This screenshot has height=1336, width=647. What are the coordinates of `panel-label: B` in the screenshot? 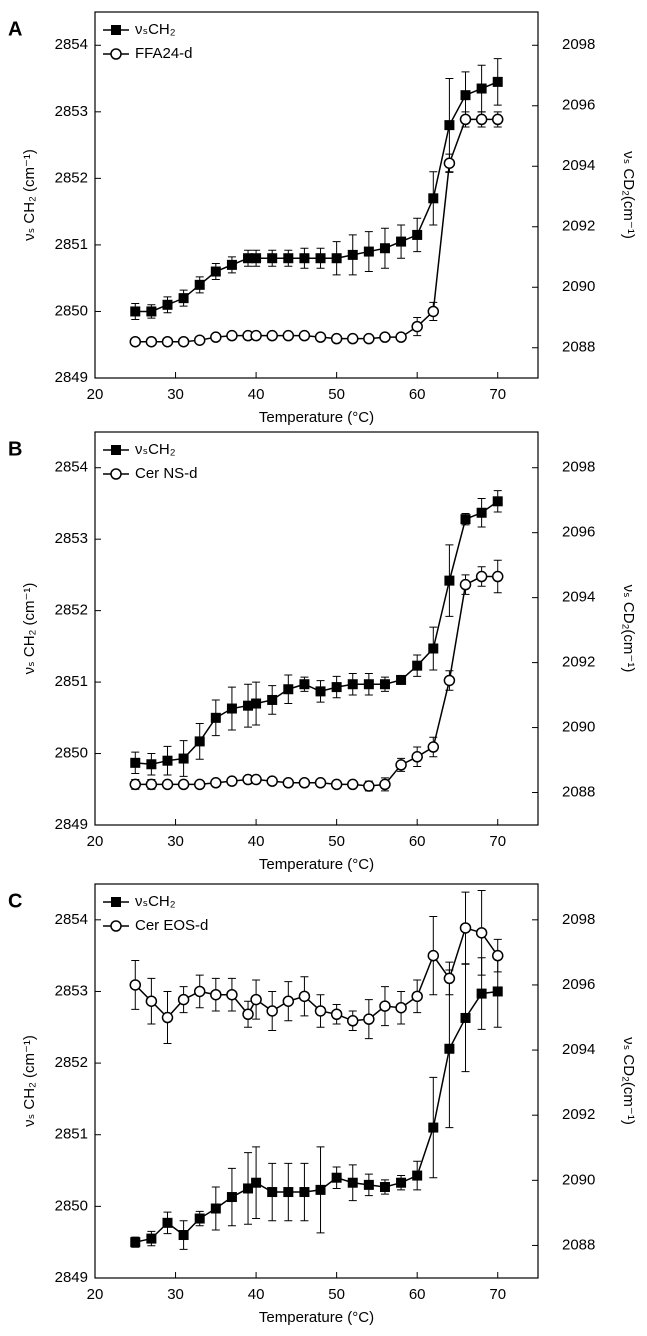 It's located at (15, 449).